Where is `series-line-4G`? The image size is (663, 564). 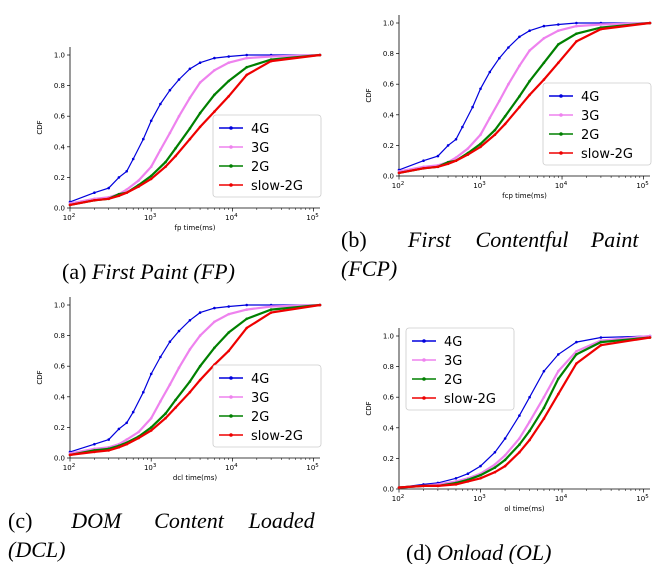 series-line-4G is located at coordinates (194, 378).